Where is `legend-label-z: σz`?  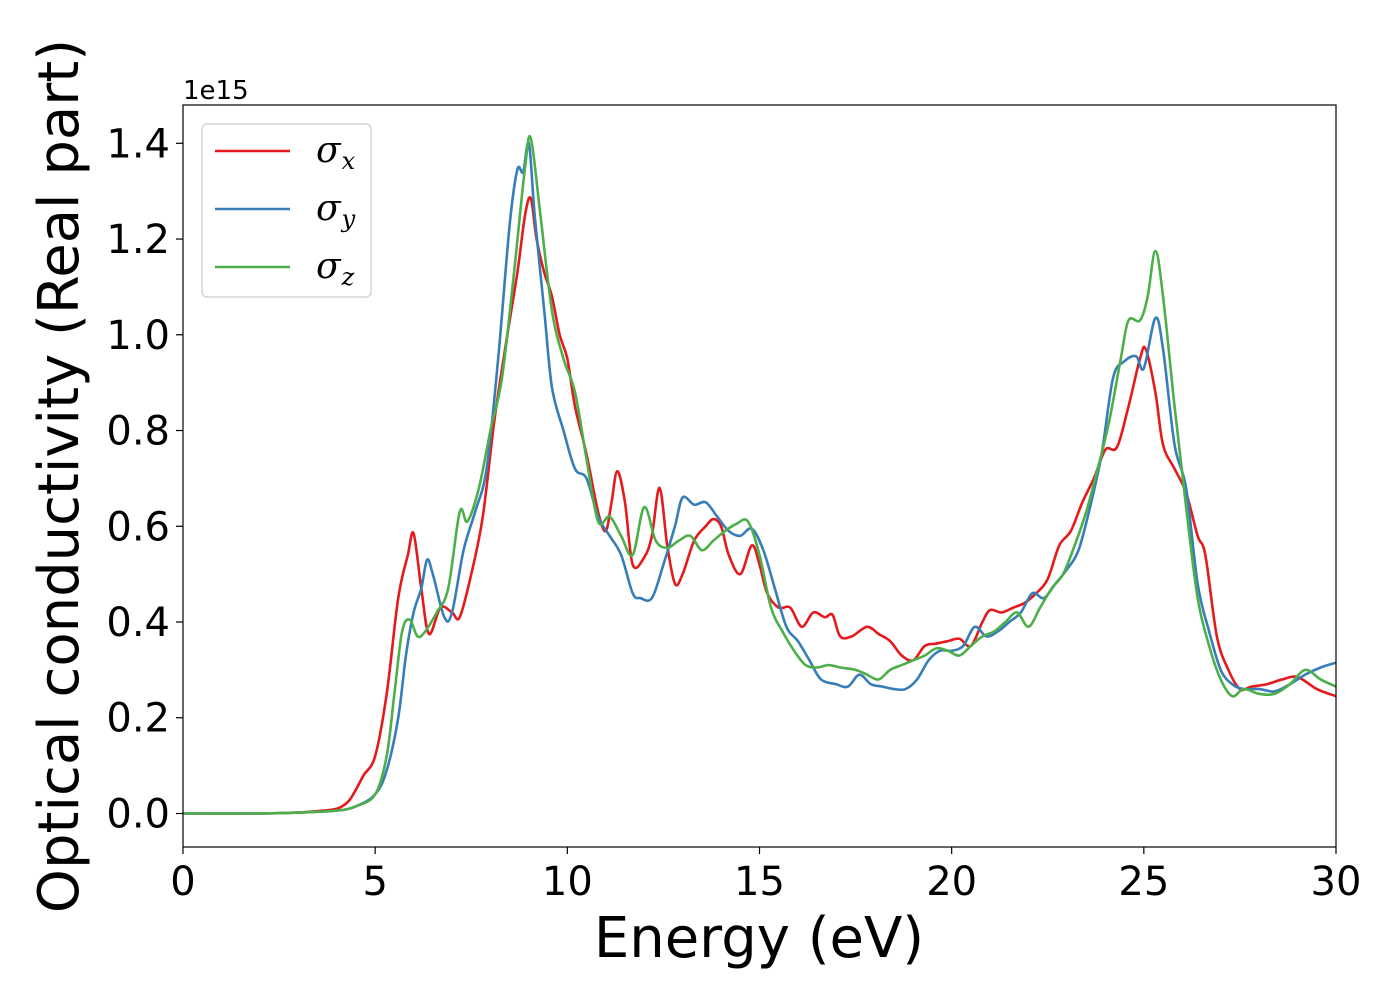 legend-label-z: σz is located at coordinates (335, 268).